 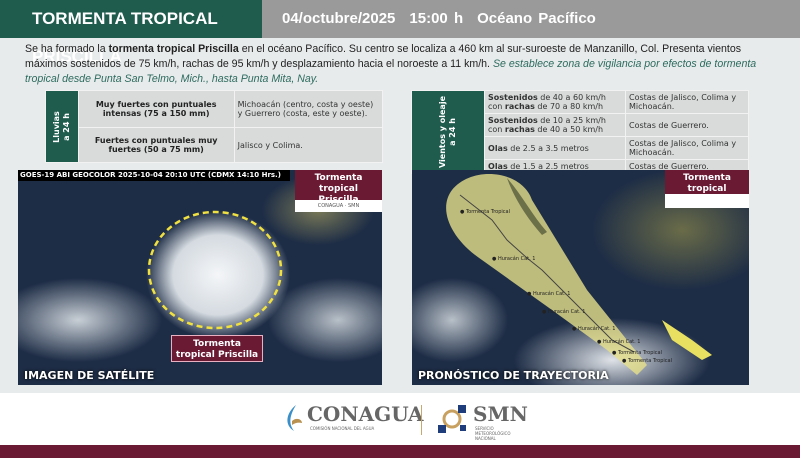 I want to click on conagua-subtitle: COMISIÓN NACIONAL DEL AGUA, so click(x=342, y=428).